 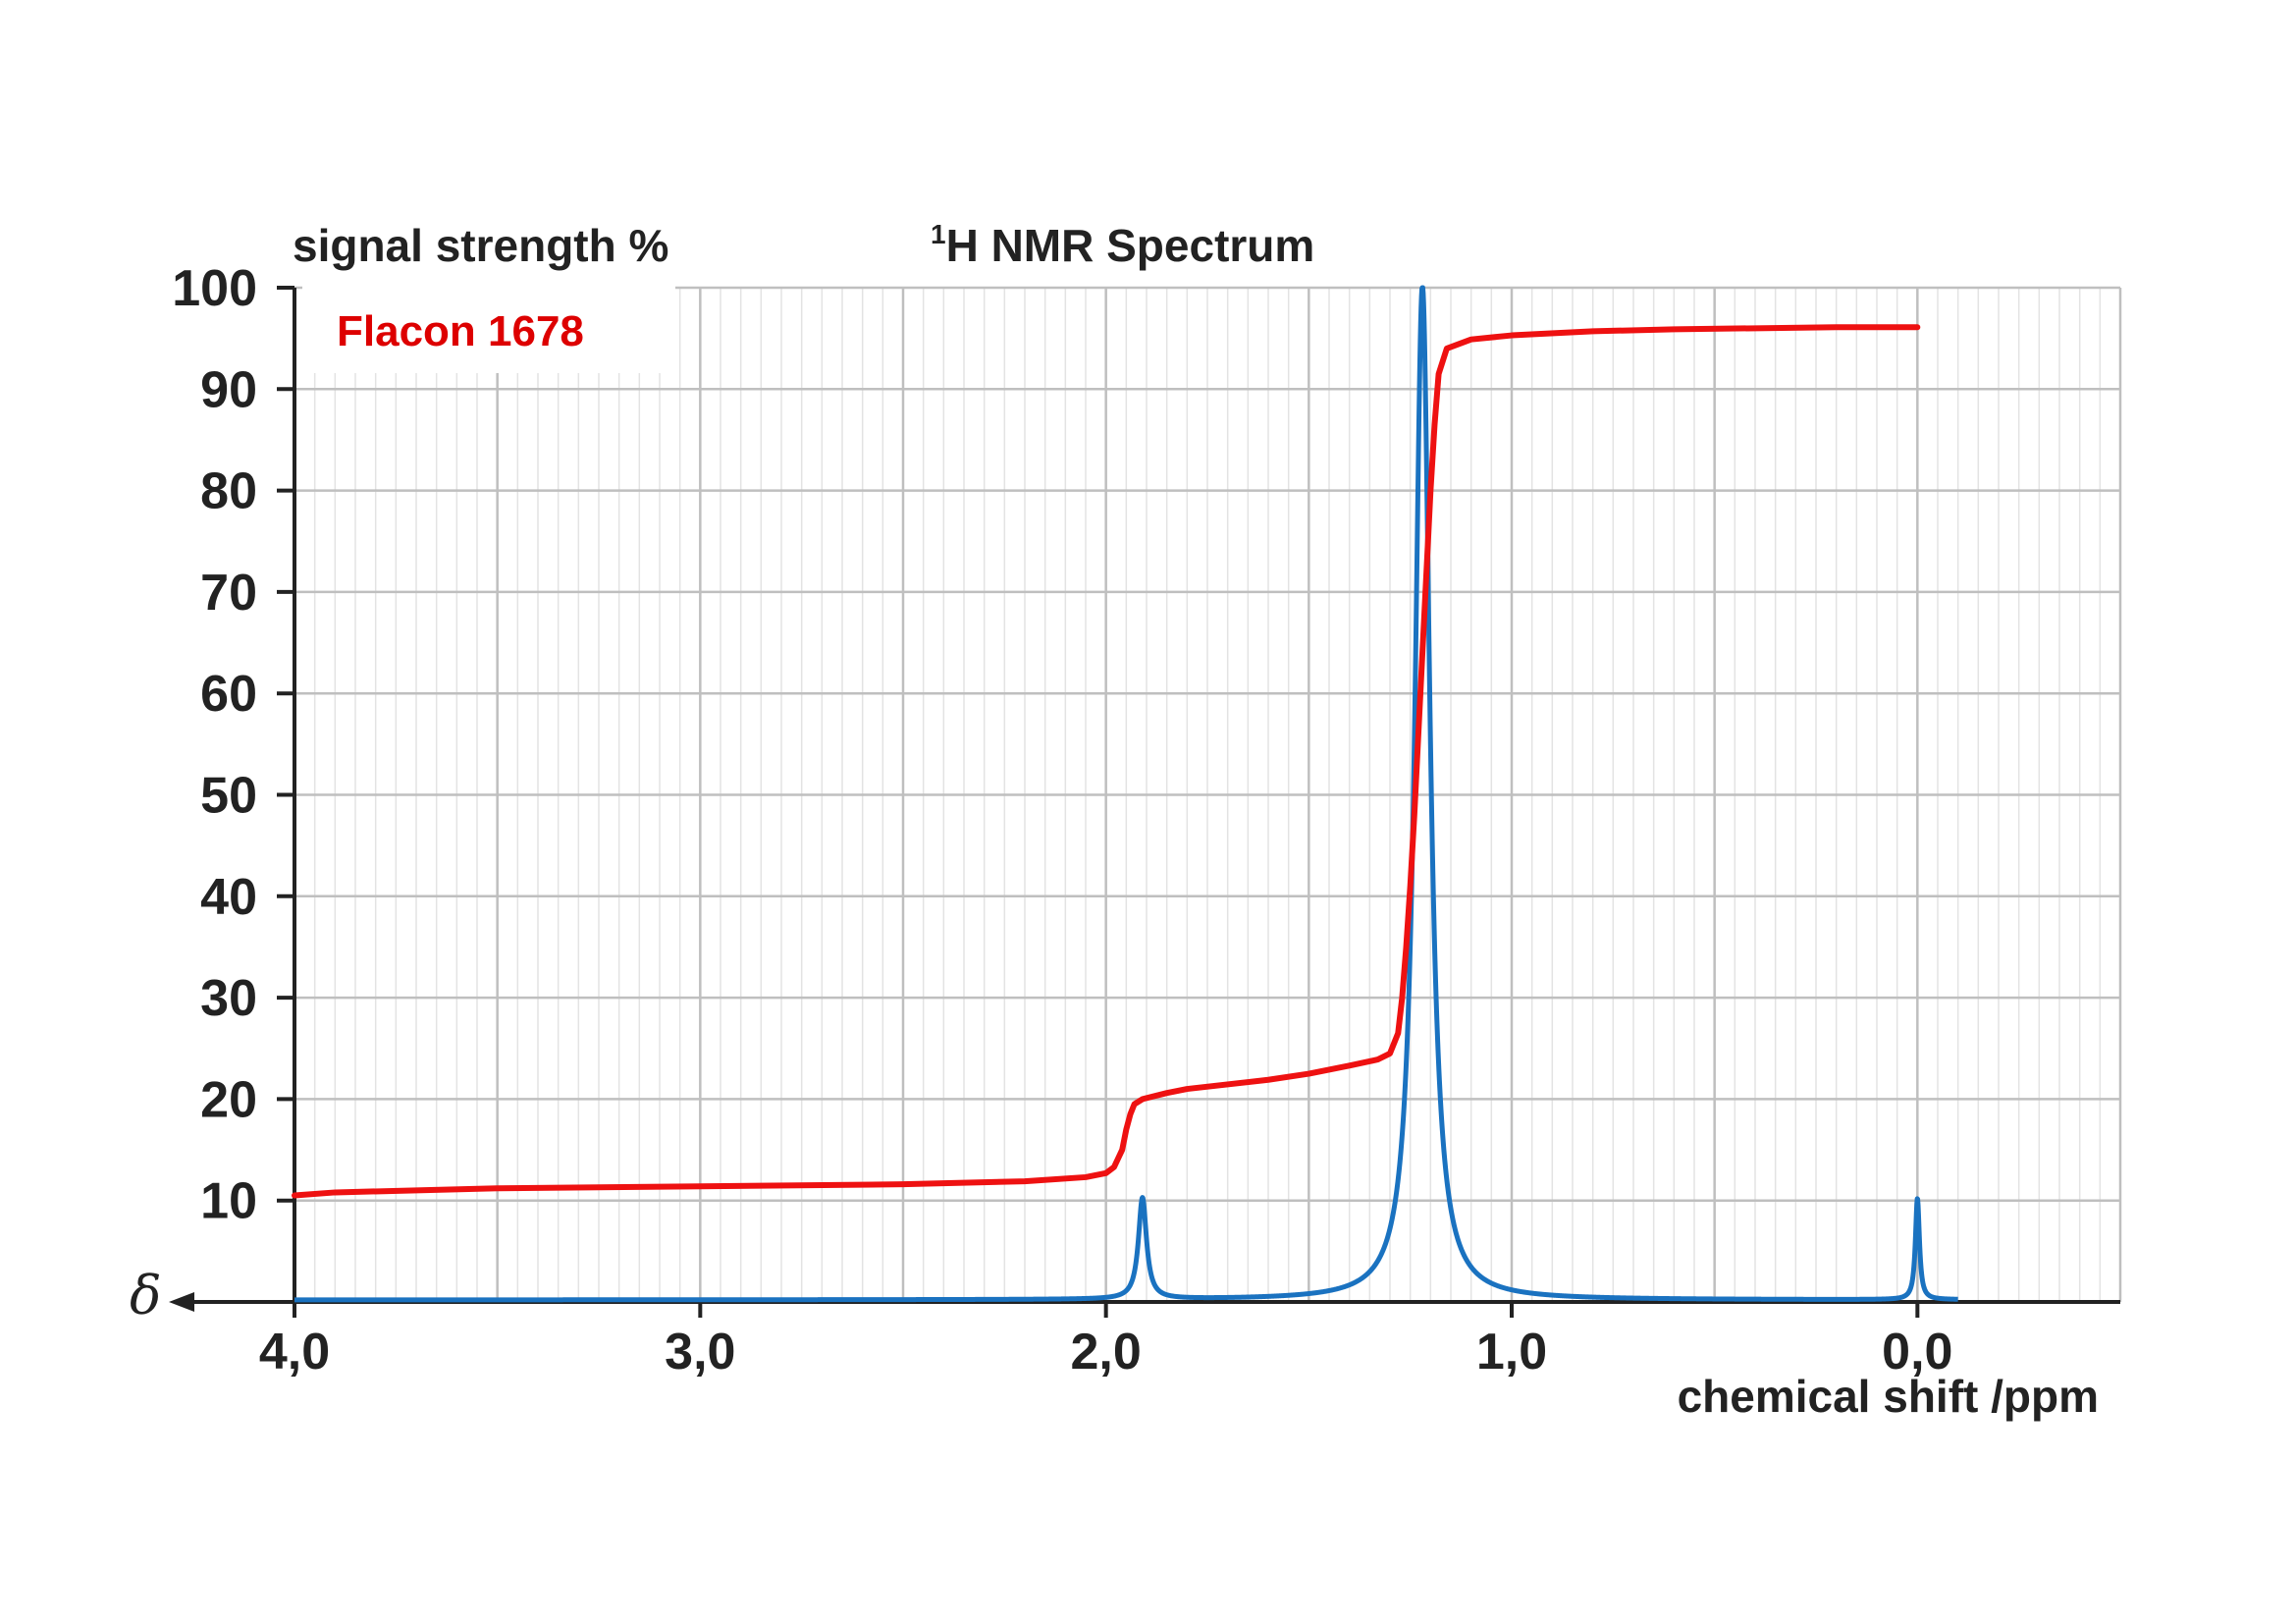 What do you see at coordinates (1917, 1352) in the screenshot?
I see `x-tick-label: 0,0` at bounding box center [1917, 1352].